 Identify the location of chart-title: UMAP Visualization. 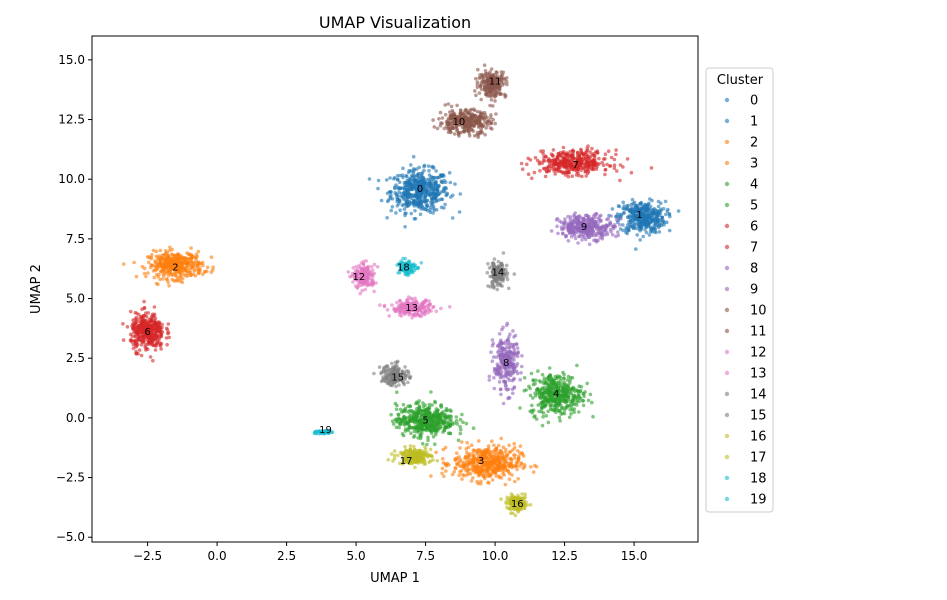
(395, 22).